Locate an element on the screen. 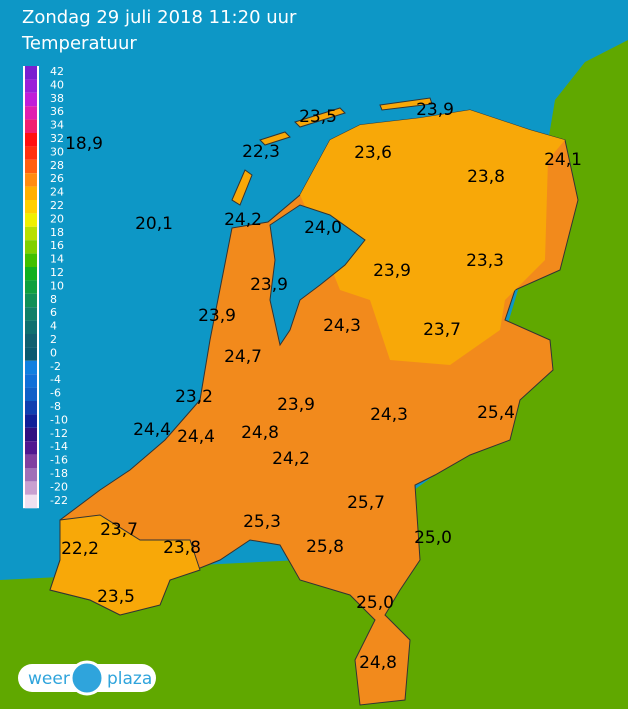  legend-label: 22 is located at coordinates (57, 205).